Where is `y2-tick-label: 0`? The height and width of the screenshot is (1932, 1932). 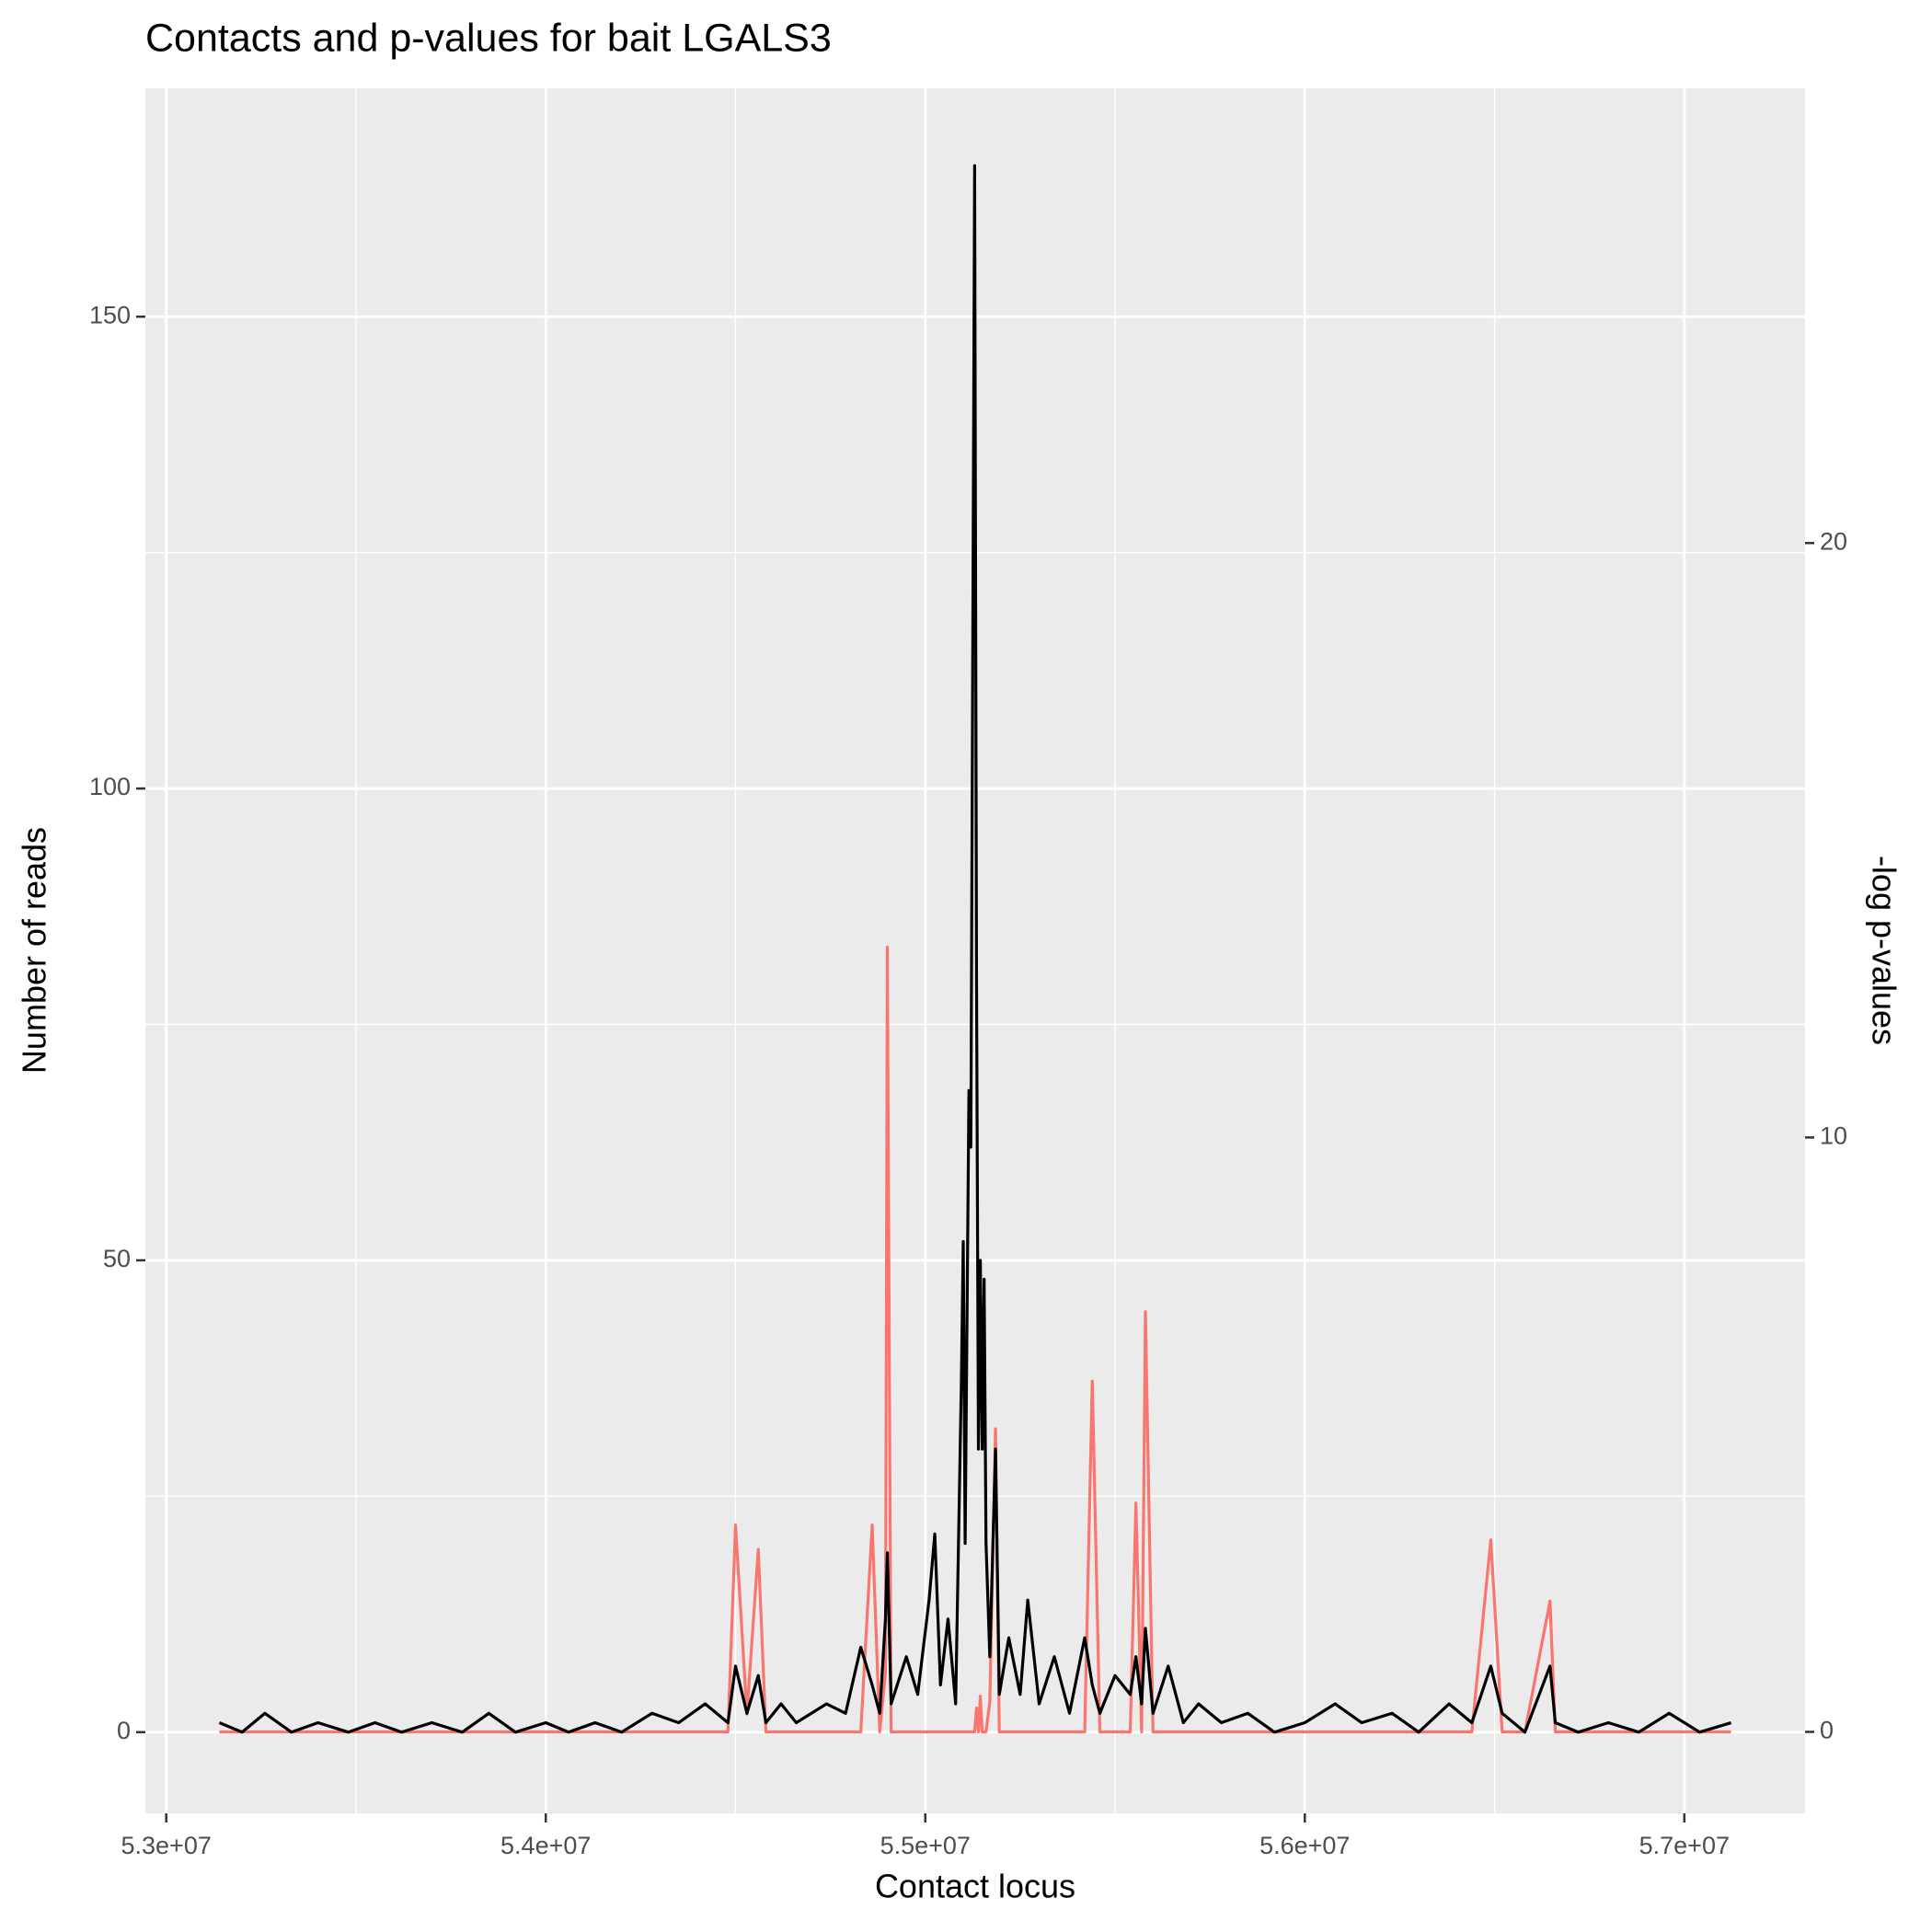 y2-tick-label: 0 is located at coordinates (1827, 1730).